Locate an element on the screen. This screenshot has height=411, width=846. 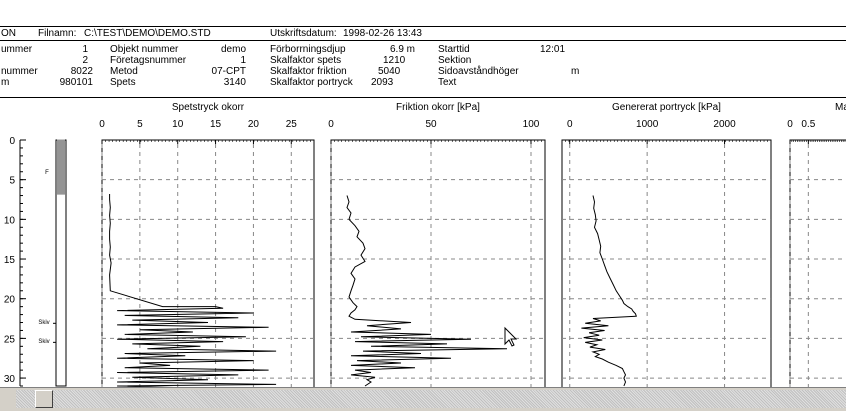
depth-tick-label: 20 is located at coordinates (10, 300).